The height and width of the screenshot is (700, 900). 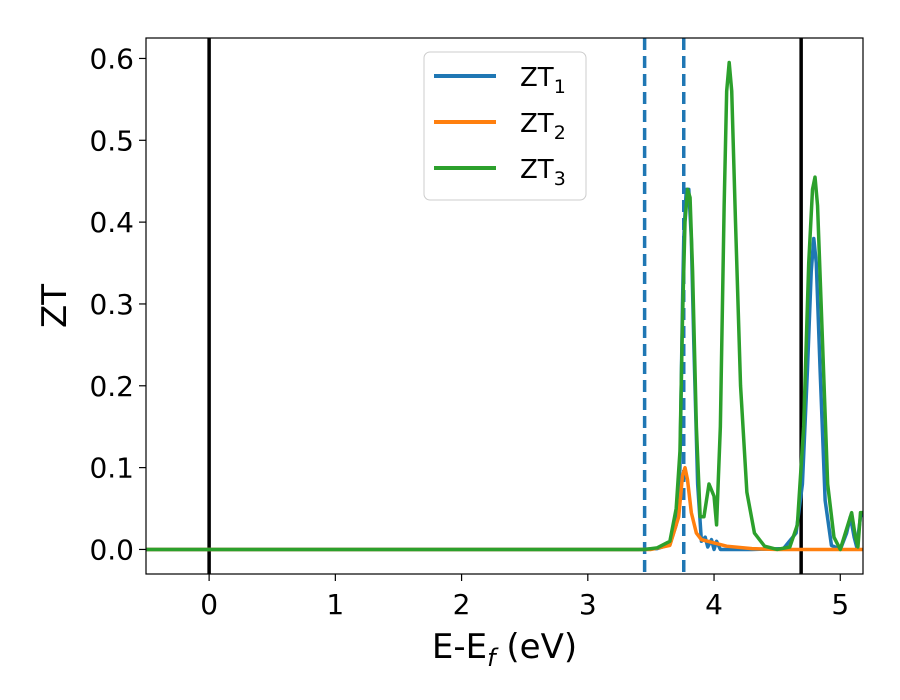 What do you see at coordinates (504, 508) in the screenshot?
I see `series-line-zt2` at bounding box center [504, 508].